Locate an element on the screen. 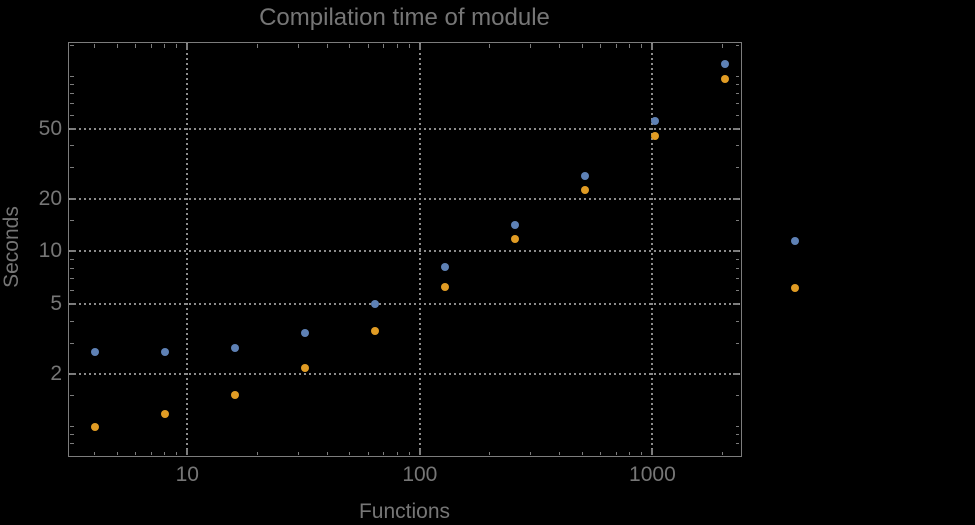  y-tick-label: 50 is located at coordinates (50, 128).